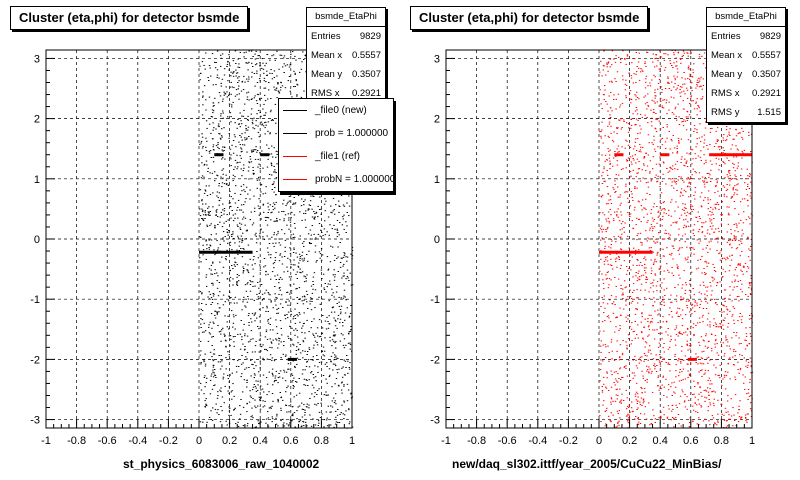 The image size is (800, 480). What do you see at coordinates (346, 93) in the screenshot?
I see `left-stats-row-rms-x: RMS x 0.2921` at bounding box center [346, 93].